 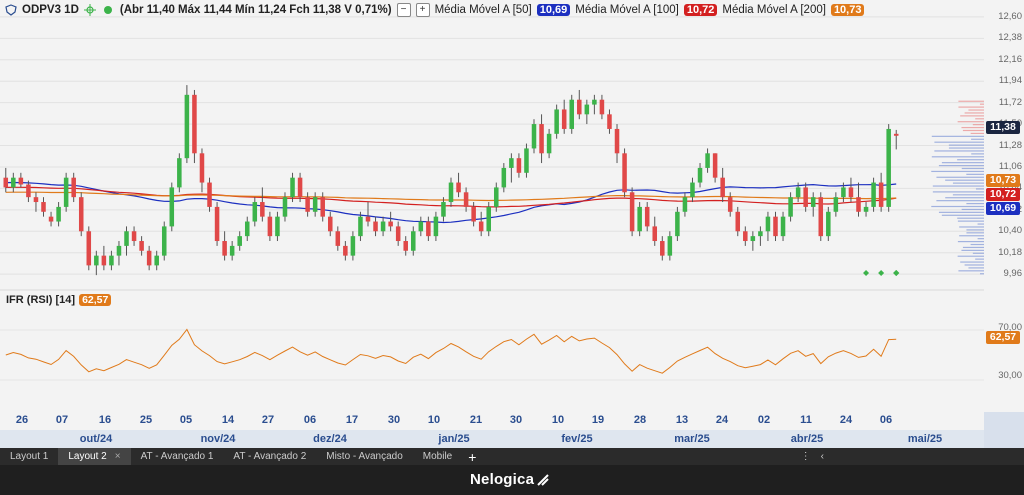 I want to click on add-tab-button: +, so click(x=472, y=456).